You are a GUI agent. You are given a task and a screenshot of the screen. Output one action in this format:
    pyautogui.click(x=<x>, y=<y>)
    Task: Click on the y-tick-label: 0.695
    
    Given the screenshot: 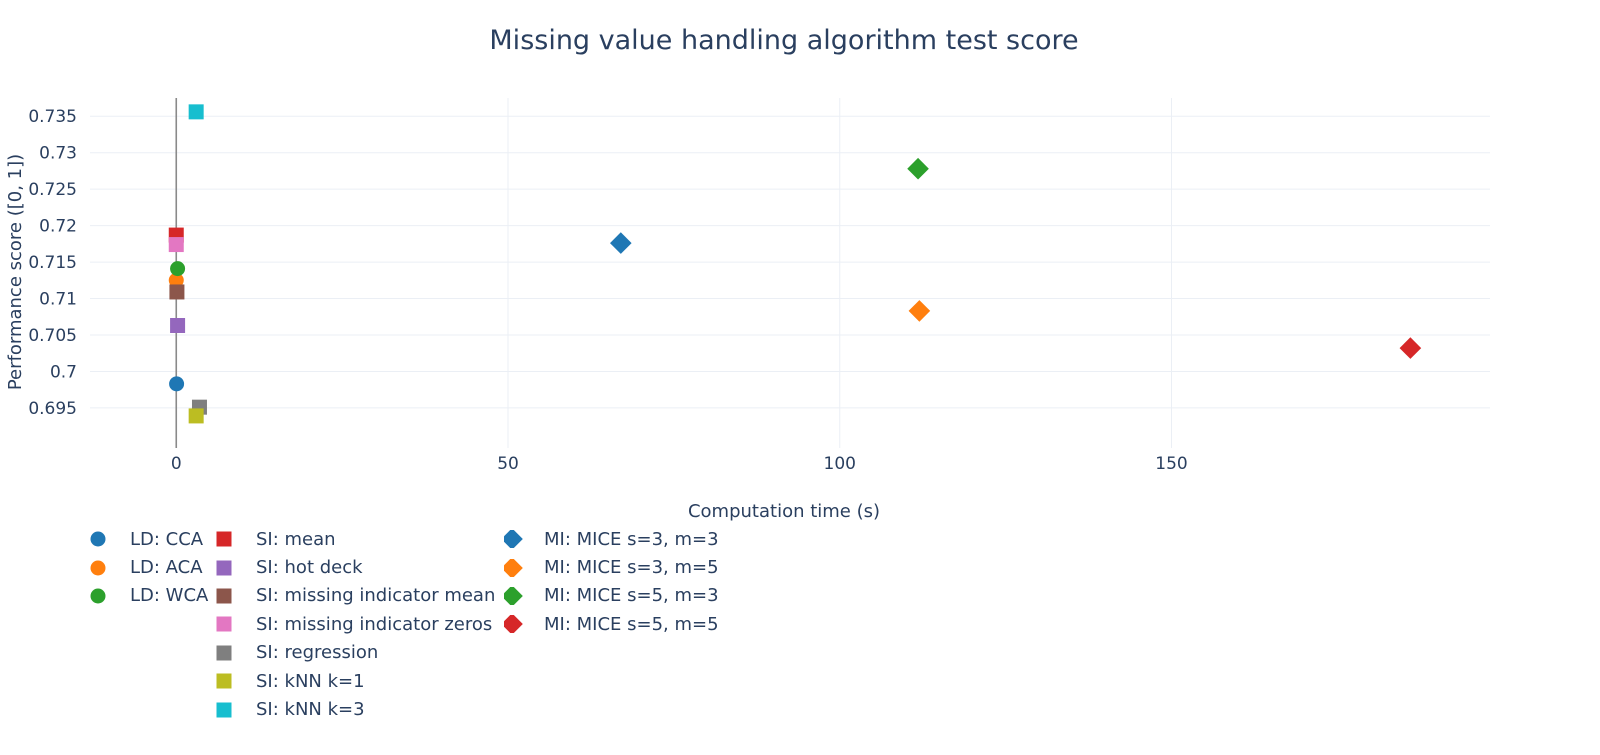 What is the action you would take?
    pyautogui.click(x=52, y=409)
    